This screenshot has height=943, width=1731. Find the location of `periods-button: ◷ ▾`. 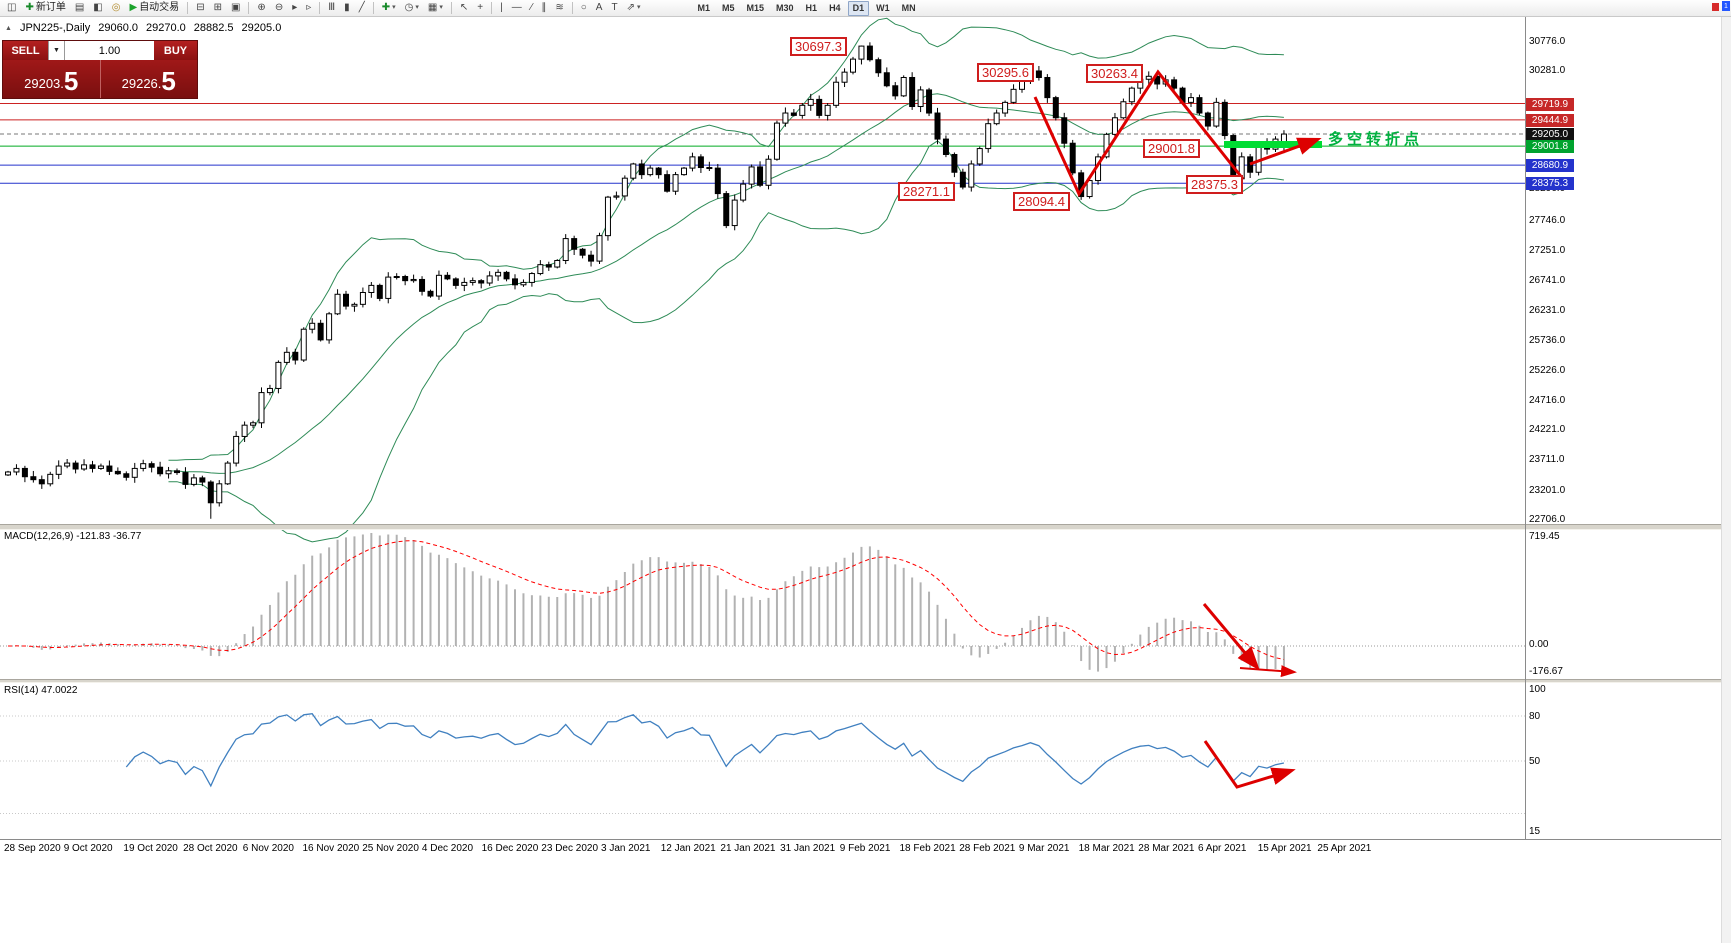

periods-button: ◷ ▾ is located at coordinates (412, 8).